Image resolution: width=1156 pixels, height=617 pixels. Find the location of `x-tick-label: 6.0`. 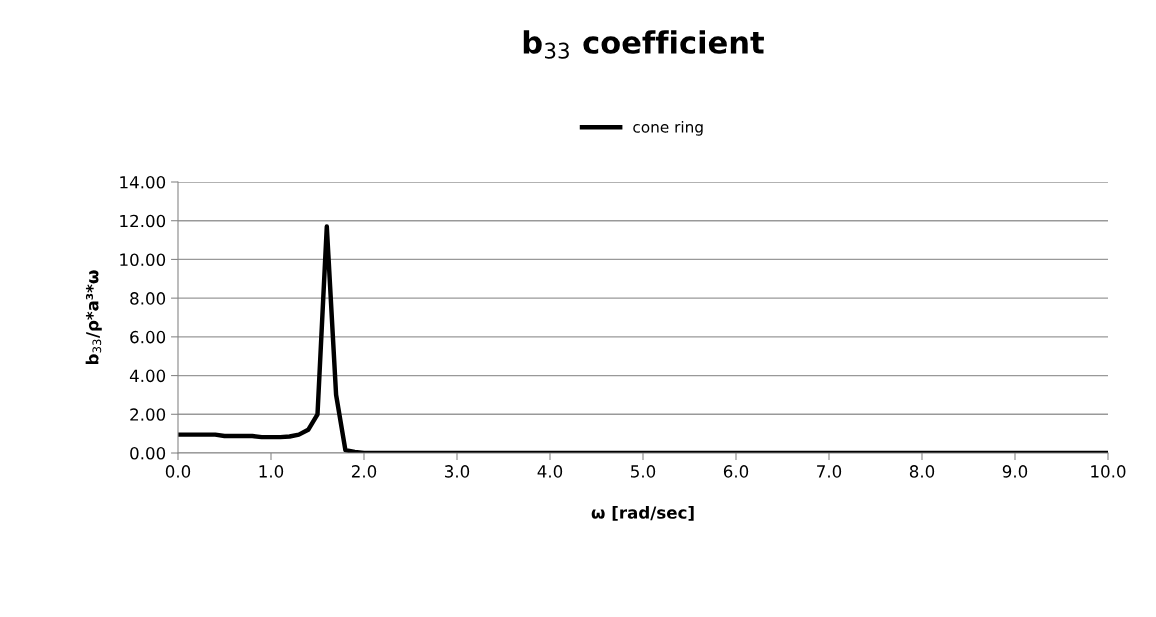

x-tick-label: 6.0 is located at coordinates (736, 471).